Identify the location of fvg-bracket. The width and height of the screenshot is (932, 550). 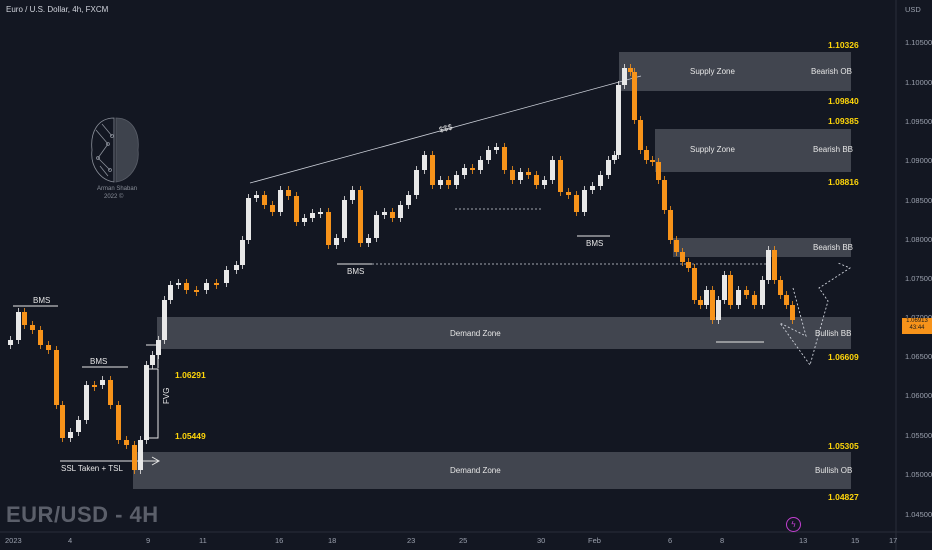
(152, 403).